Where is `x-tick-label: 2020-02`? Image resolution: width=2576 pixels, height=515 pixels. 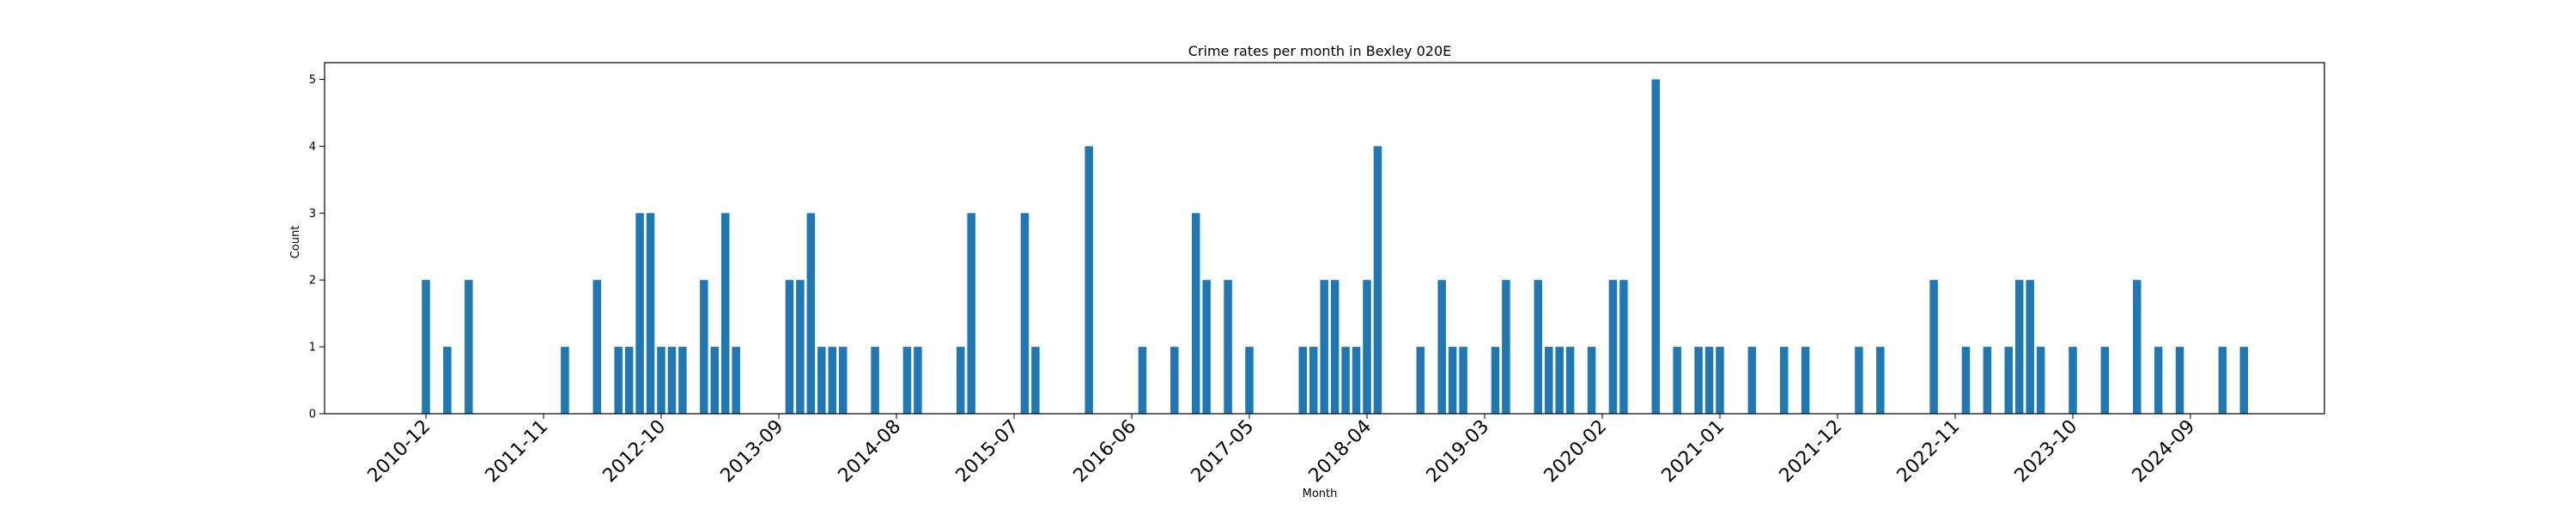 x-tick-label: 2020-02 is located at coordinates (1576, 452).